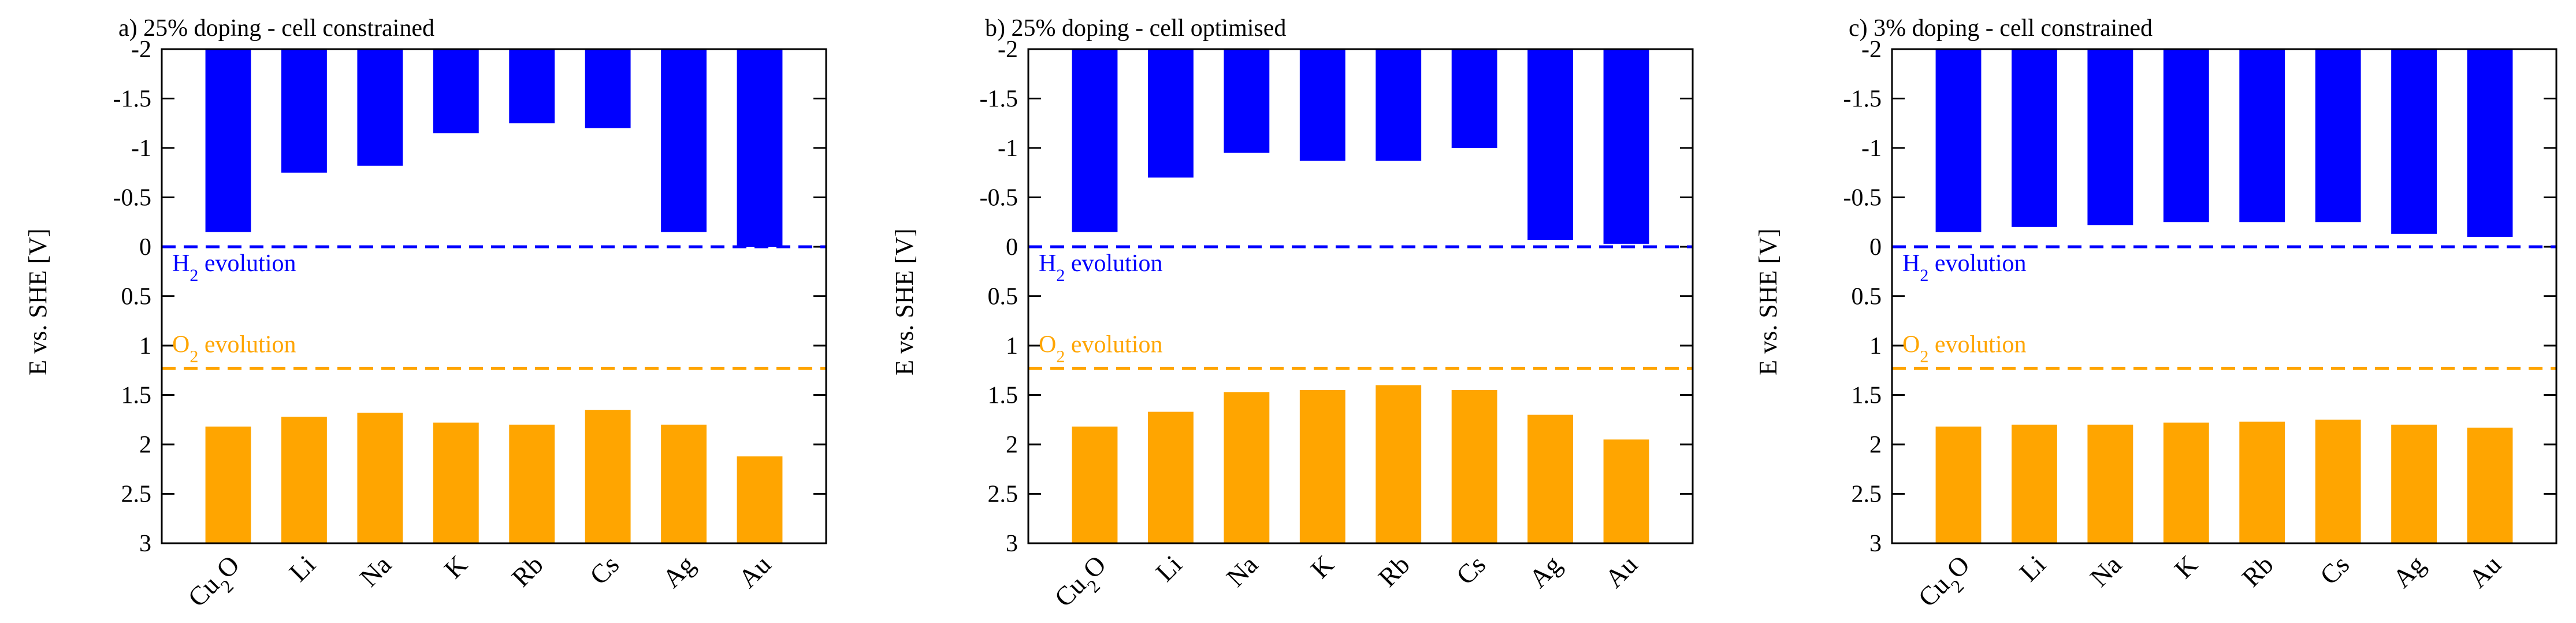  Describe the element at coordinates (228, 485) in the screenshot. I see `oxidation-bar-cu2o` at that location.